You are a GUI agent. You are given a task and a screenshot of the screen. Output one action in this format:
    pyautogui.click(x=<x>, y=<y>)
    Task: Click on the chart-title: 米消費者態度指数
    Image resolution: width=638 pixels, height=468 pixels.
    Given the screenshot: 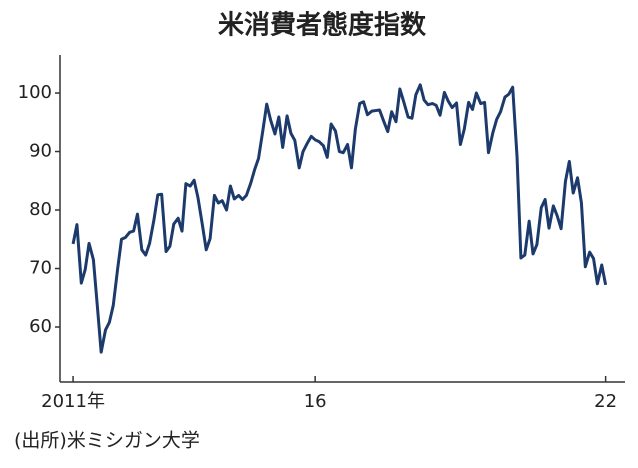 What is the action you would take?
    pyautogui.click(x=322, y=25)
    